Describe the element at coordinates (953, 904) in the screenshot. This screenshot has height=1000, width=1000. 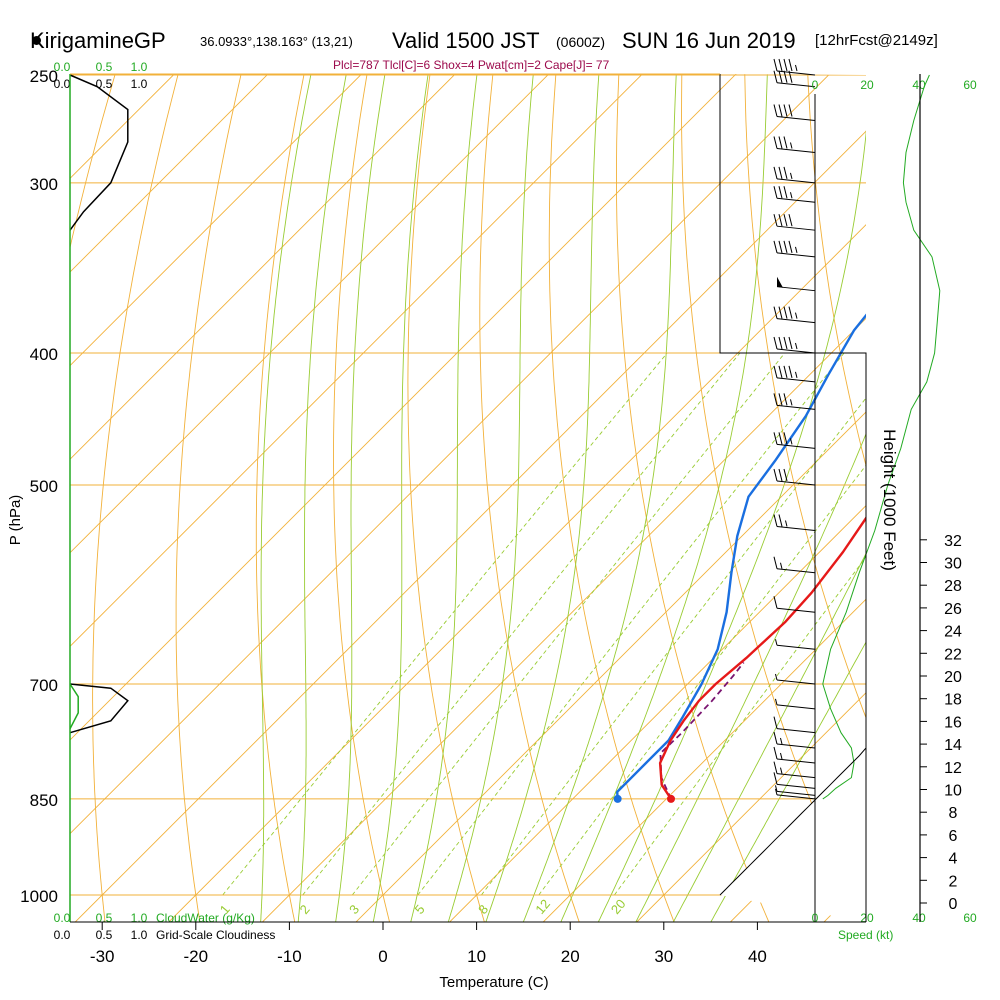
I see `height-tick-label: 0` at that location.